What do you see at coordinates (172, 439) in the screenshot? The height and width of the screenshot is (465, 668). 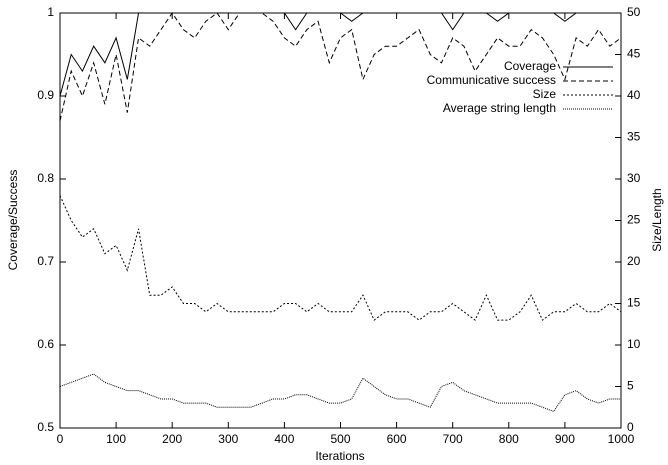 I see `x-tick-label: 200` at bounding box center [172, 439].